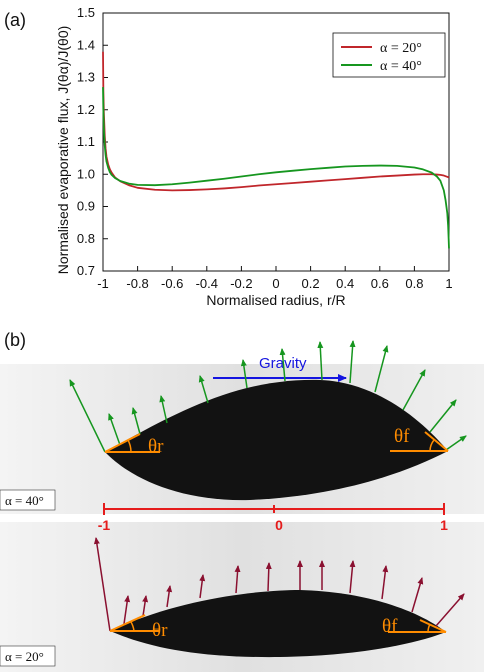 The image size is (484, 672). Describe the element at coordinates (86, 270) in the screenshot. I see `y-tick-label: 0.7` at that location.